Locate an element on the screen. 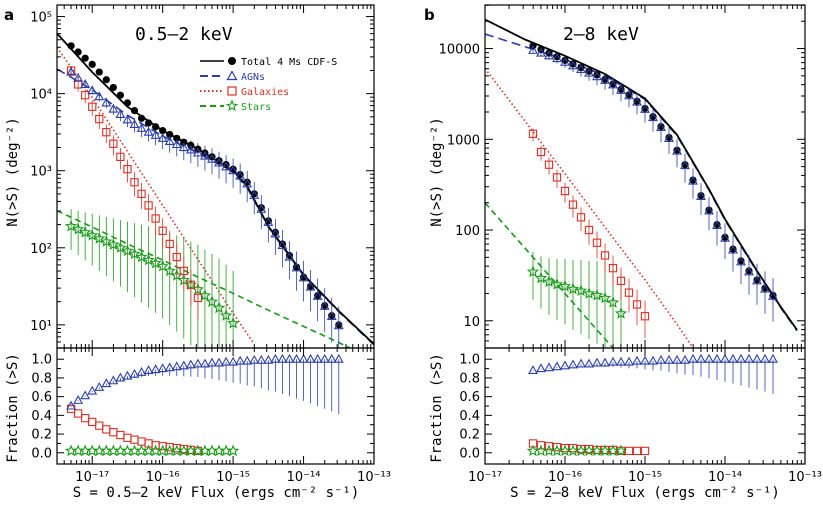 The width and height of the screenshot is (823, 505). panel-a-letter: a is located at coordinates (9, 15).